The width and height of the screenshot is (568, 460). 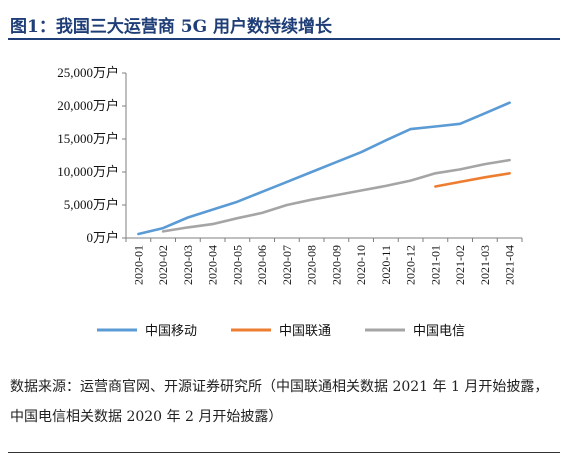 What do you see at coordinates (336, 265) in the screenshot?
I see `x-tick-label: 2020-09` at bounding box center [336, 265].